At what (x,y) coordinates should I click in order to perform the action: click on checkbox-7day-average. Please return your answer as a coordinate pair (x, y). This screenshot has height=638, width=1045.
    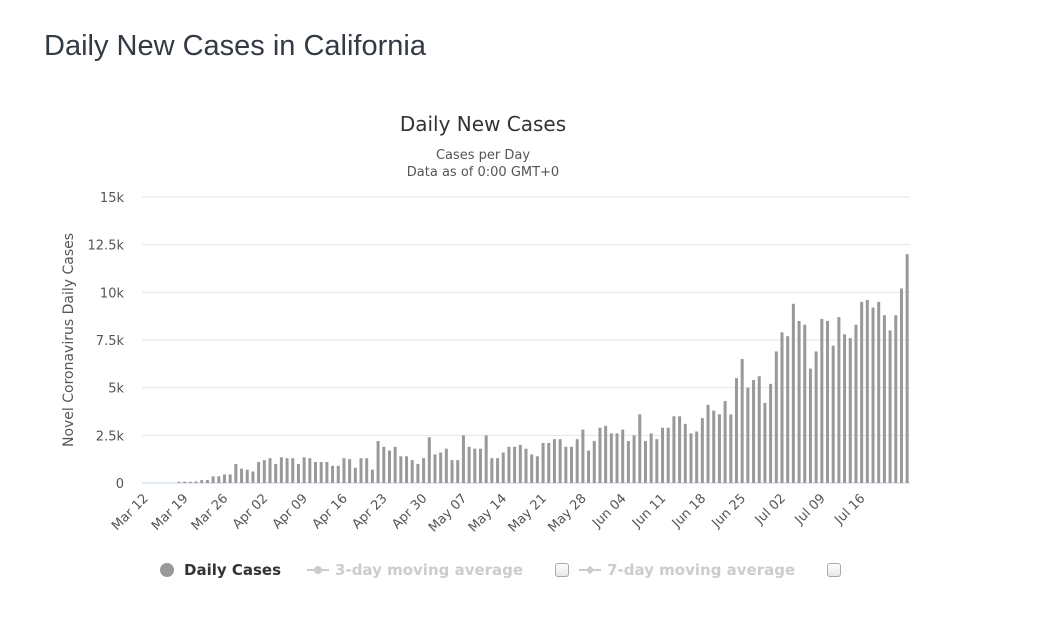
    Looking at the image, I should click on (834, 570).